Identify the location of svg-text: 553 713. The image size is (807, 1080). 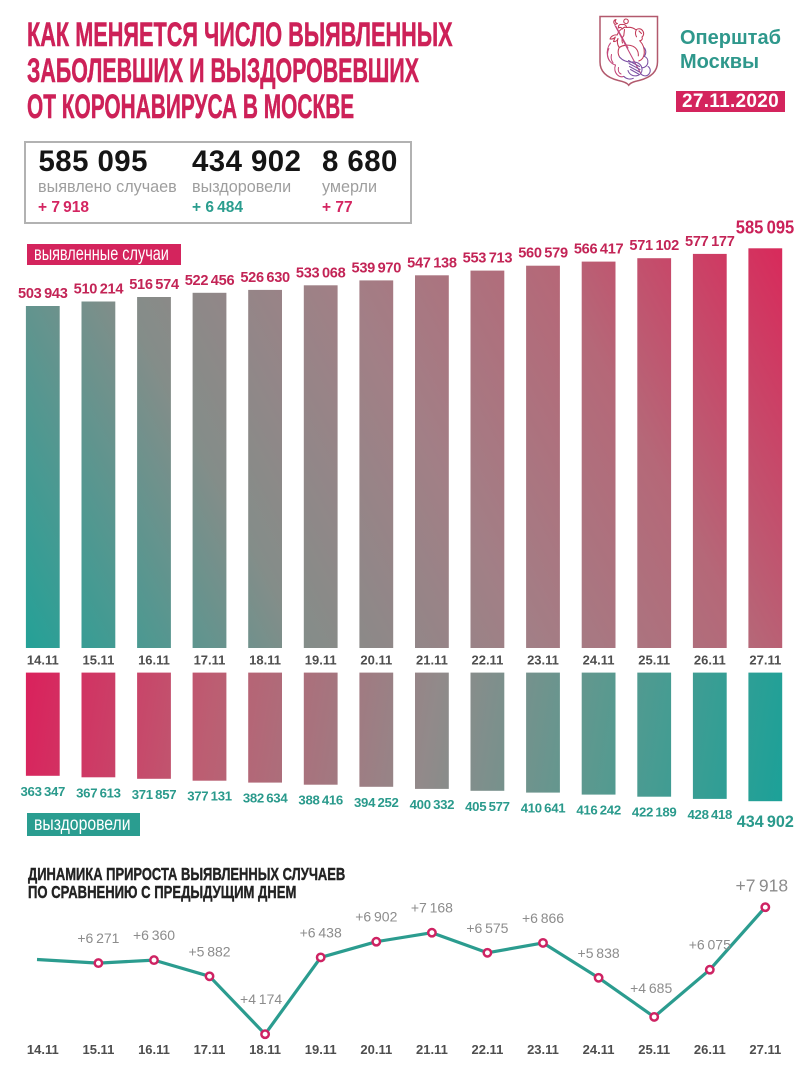
(488, 259).